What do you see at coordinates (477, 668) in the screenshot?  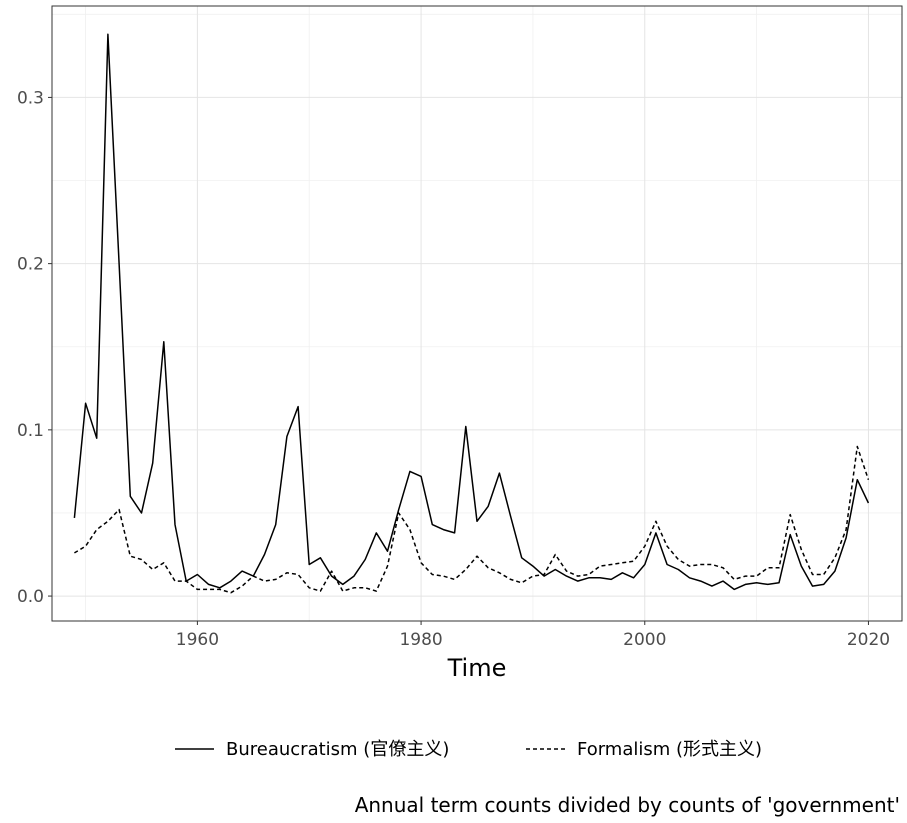 I see `x-axis-title: Time` at bounding box center [477, 668].